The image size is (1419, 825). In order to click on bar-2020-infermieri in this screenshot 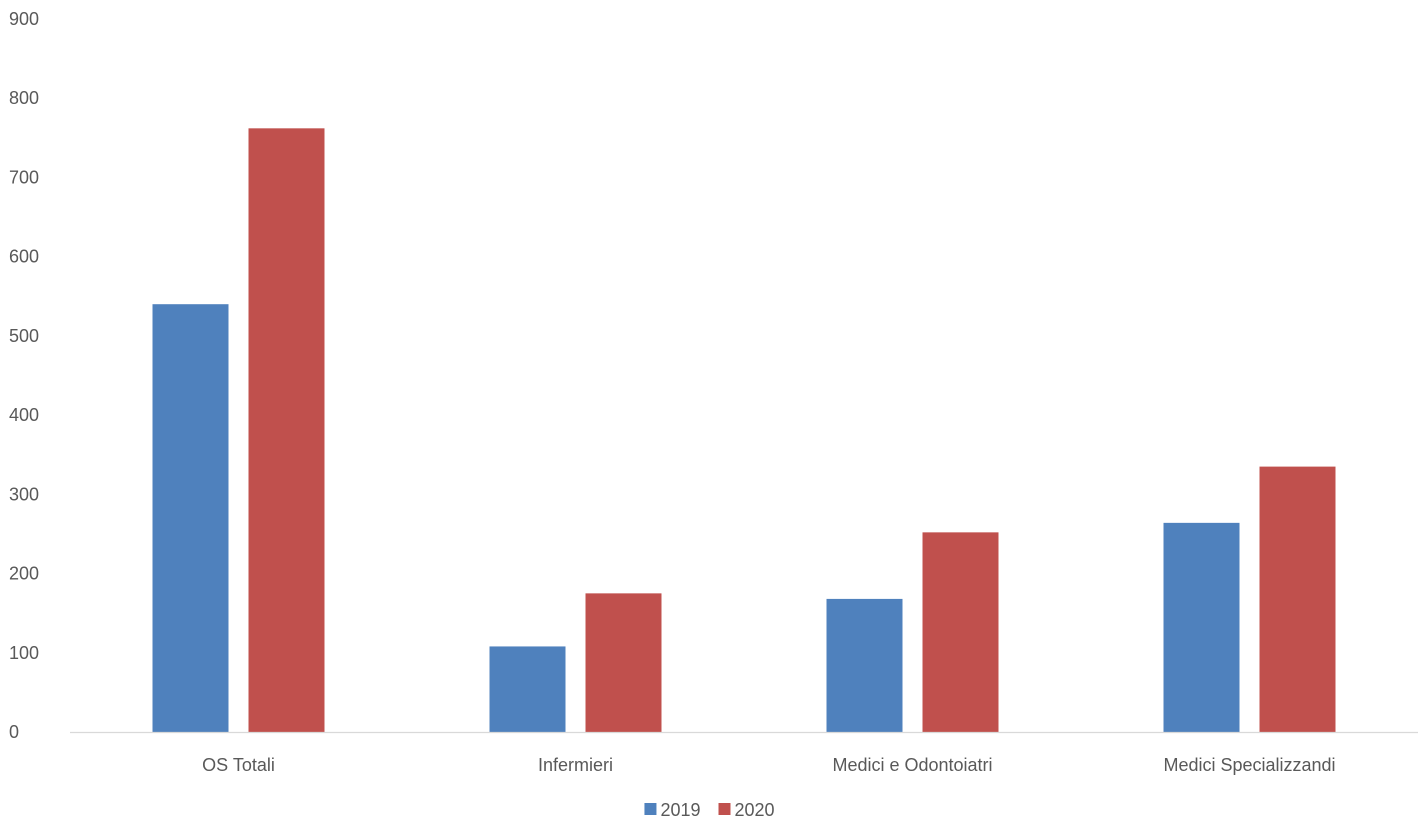, I will do `click(623, 662)`.